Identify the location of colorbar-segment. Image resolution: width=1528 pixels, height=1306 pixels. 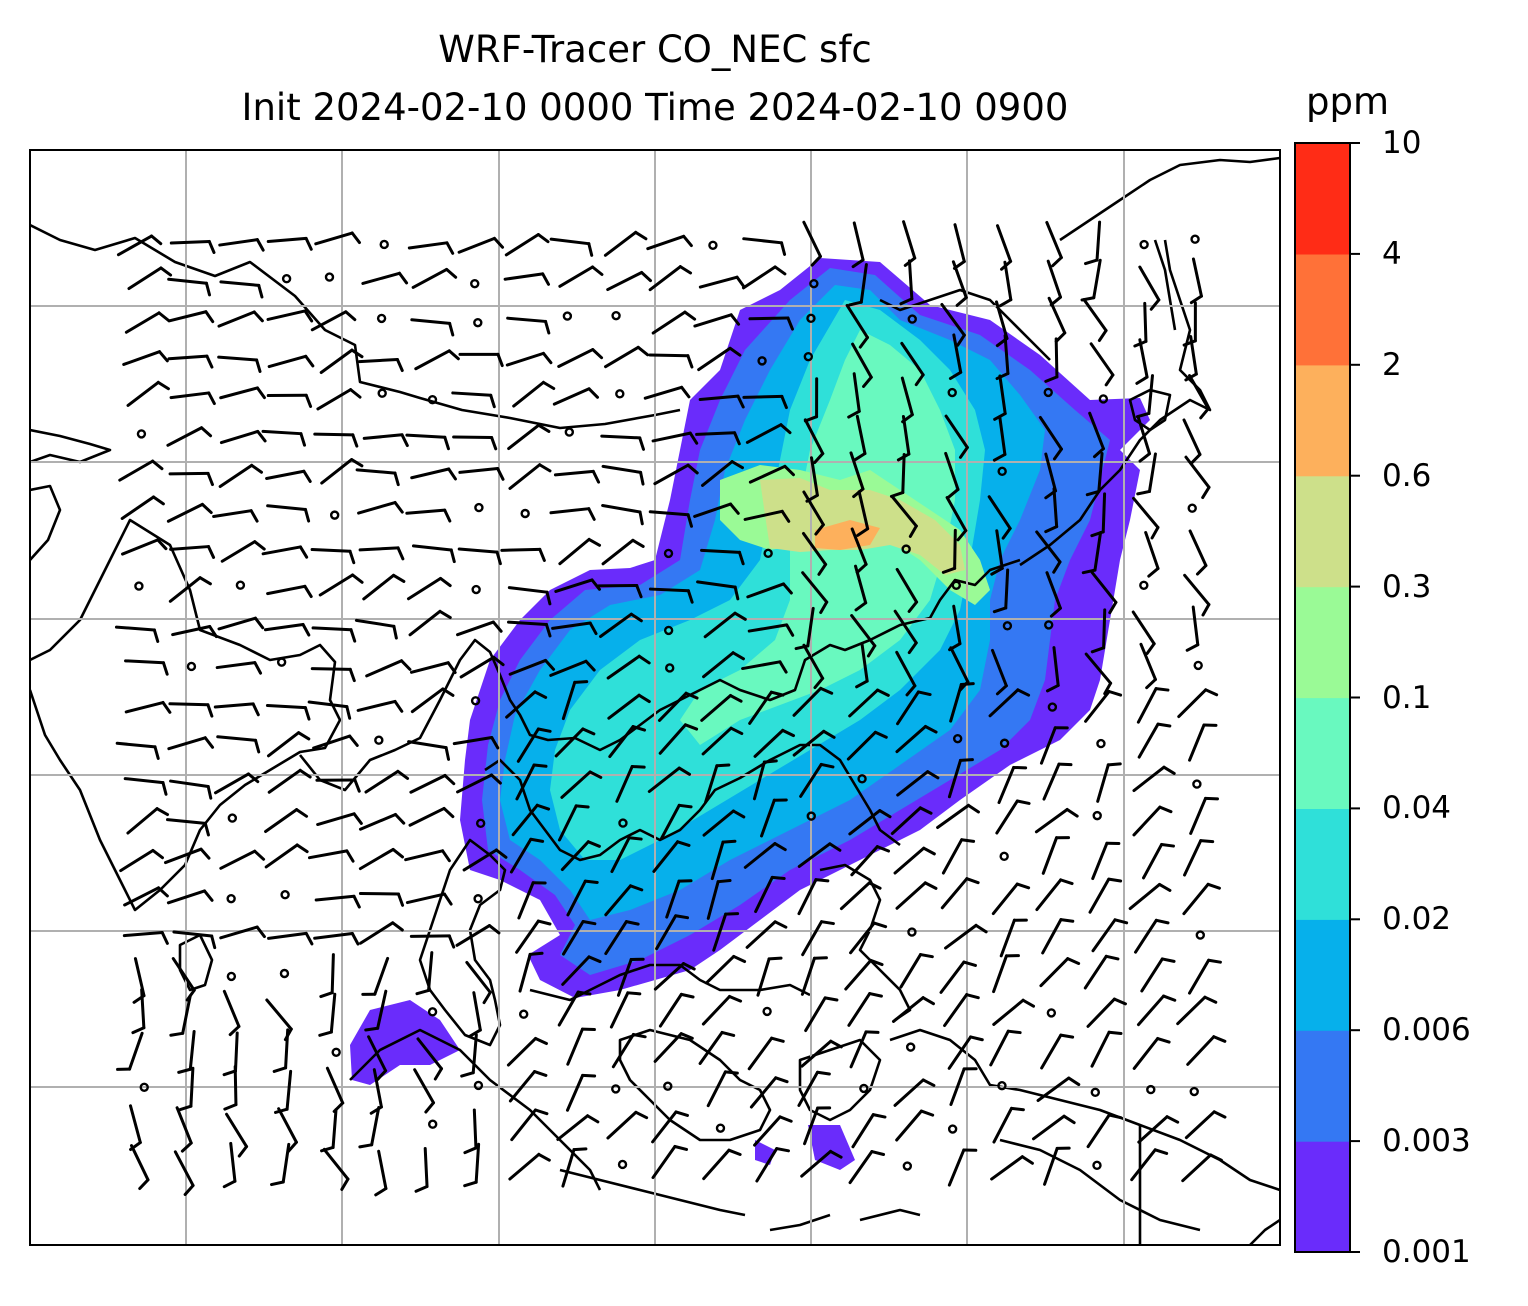
(1322, 309).